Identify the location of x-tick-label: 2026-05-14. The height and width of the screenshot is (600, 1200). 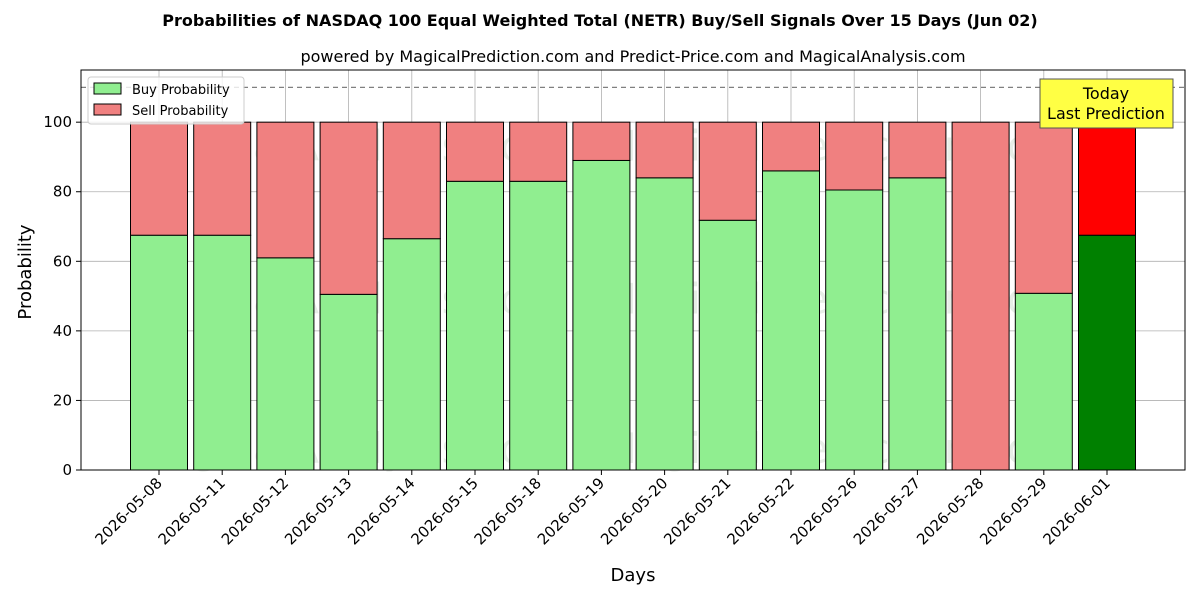
(381, 511).